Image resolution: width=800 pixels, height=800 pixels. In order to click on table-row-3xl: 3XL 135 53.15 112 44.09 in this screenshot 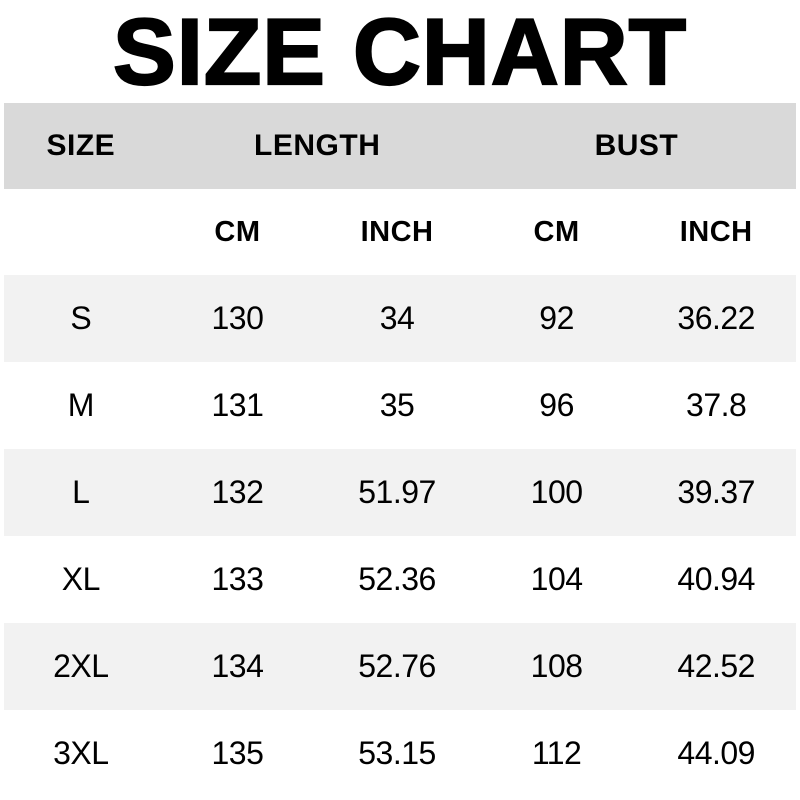, I will do `click(400, 753)`.